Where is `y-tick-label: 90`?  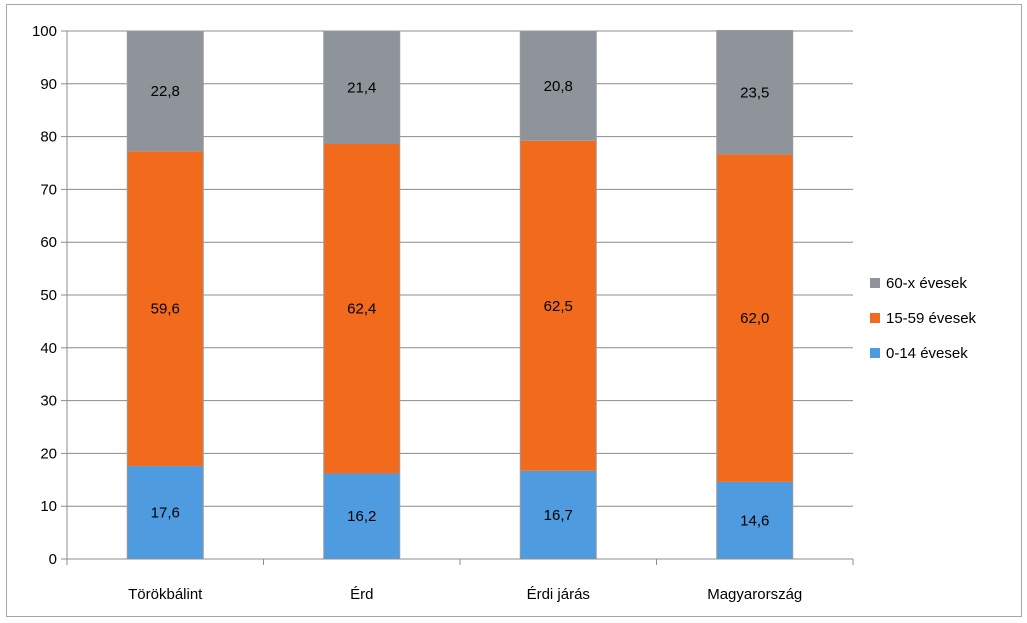
y-tick-label: 90 is located at coordinates (48, 84).